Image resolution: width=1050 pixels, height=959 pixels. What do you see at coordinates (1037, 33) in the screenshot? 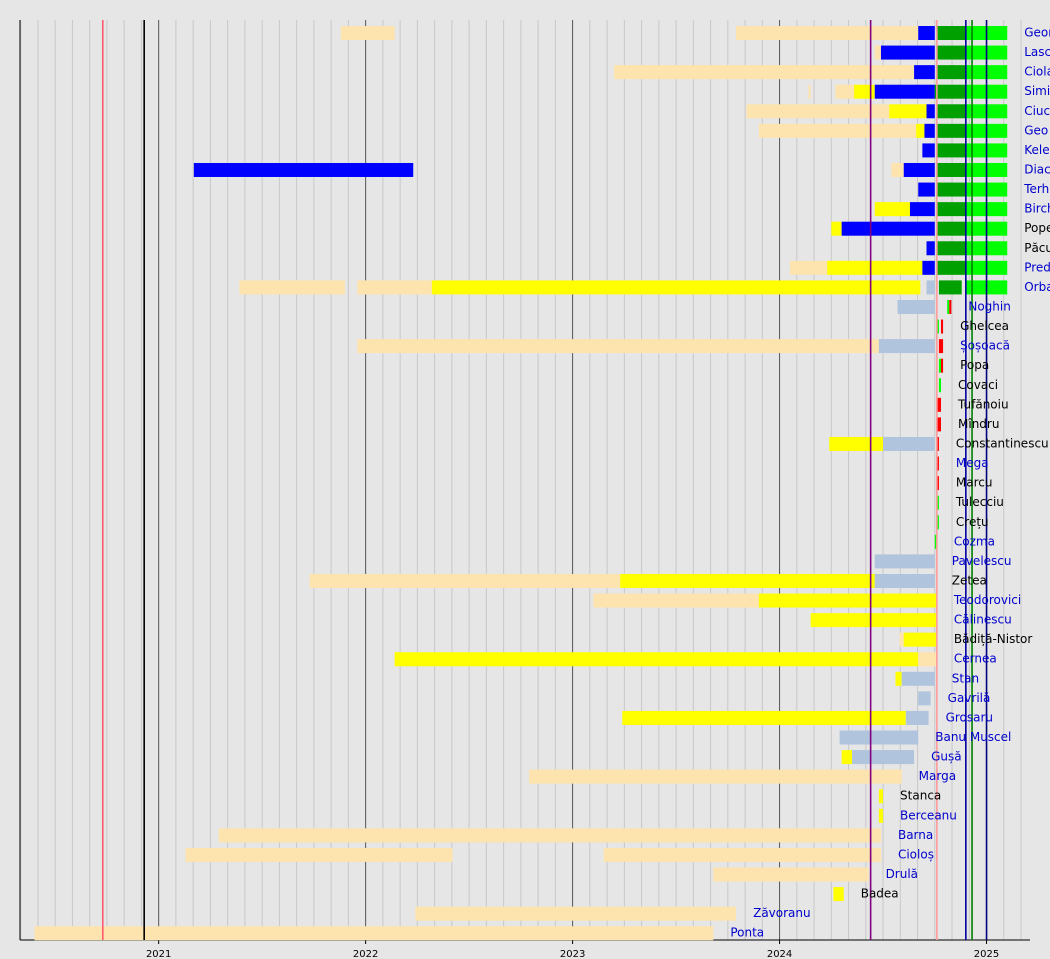
I see `candidate-name: Geor` at bounding box center [1037, 33].